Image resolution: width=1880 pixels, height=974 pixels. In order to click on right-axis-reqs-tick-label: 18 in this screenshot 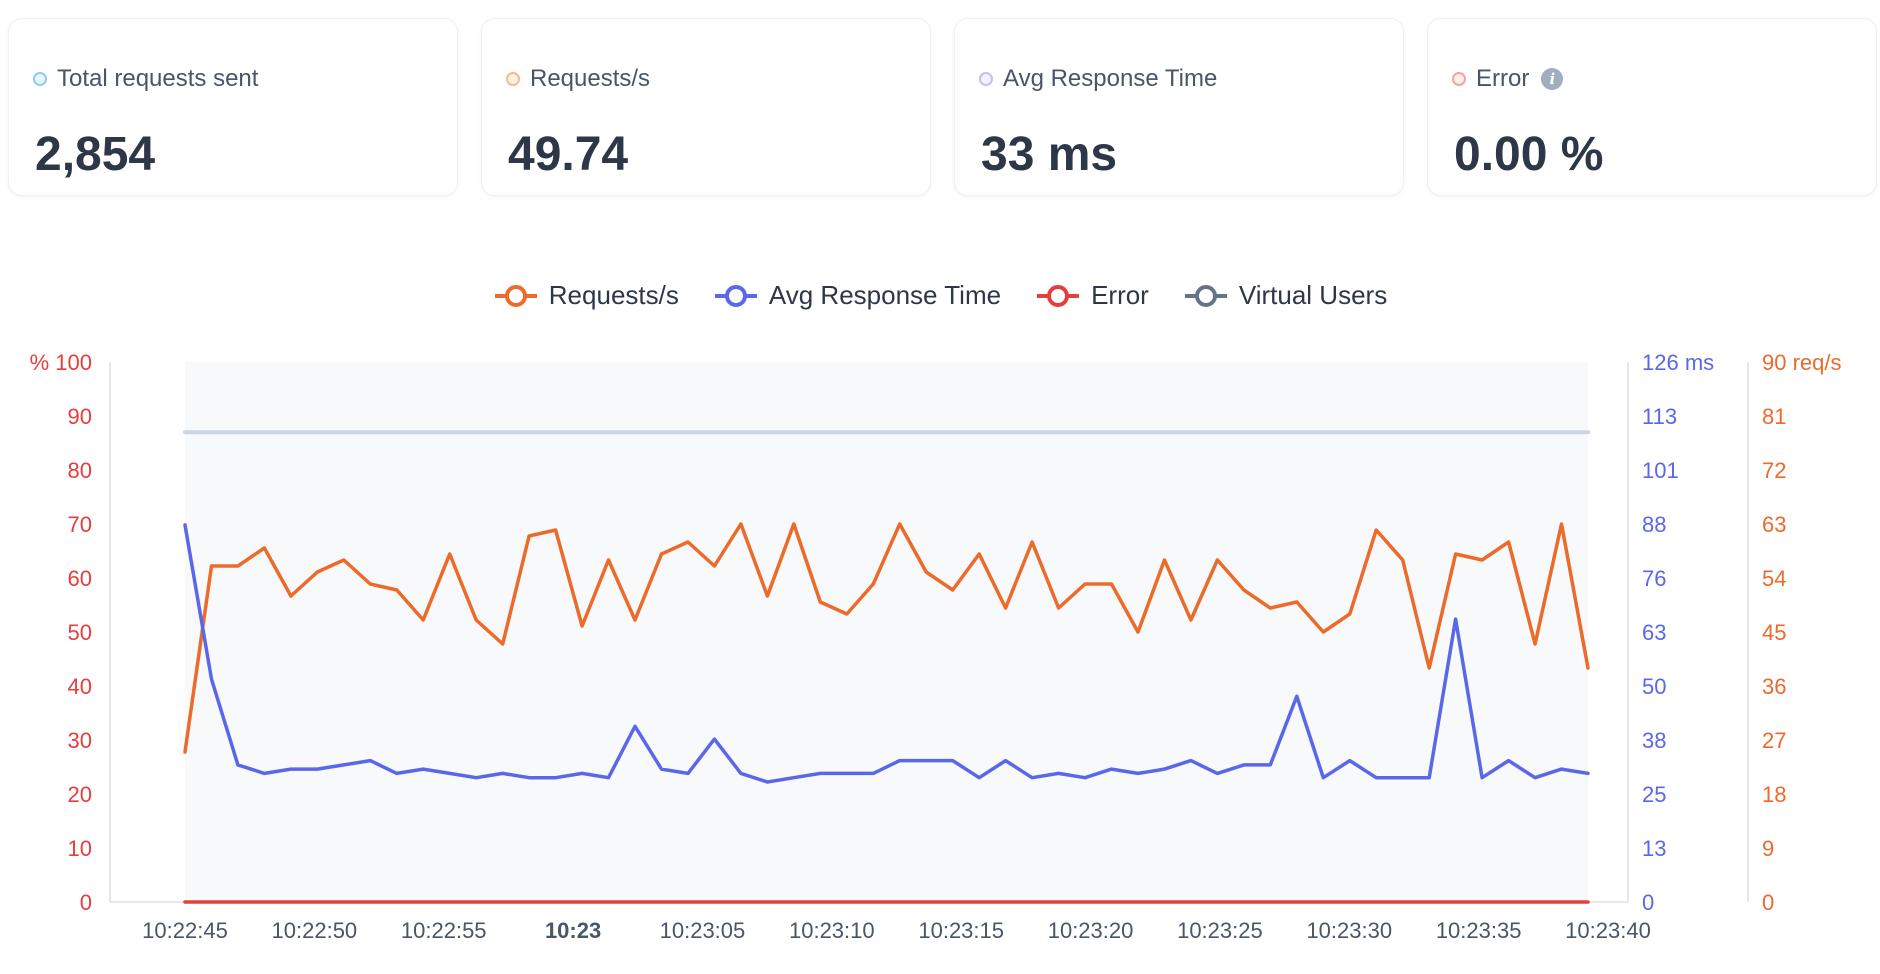, I will do `click(1774, 794)`.